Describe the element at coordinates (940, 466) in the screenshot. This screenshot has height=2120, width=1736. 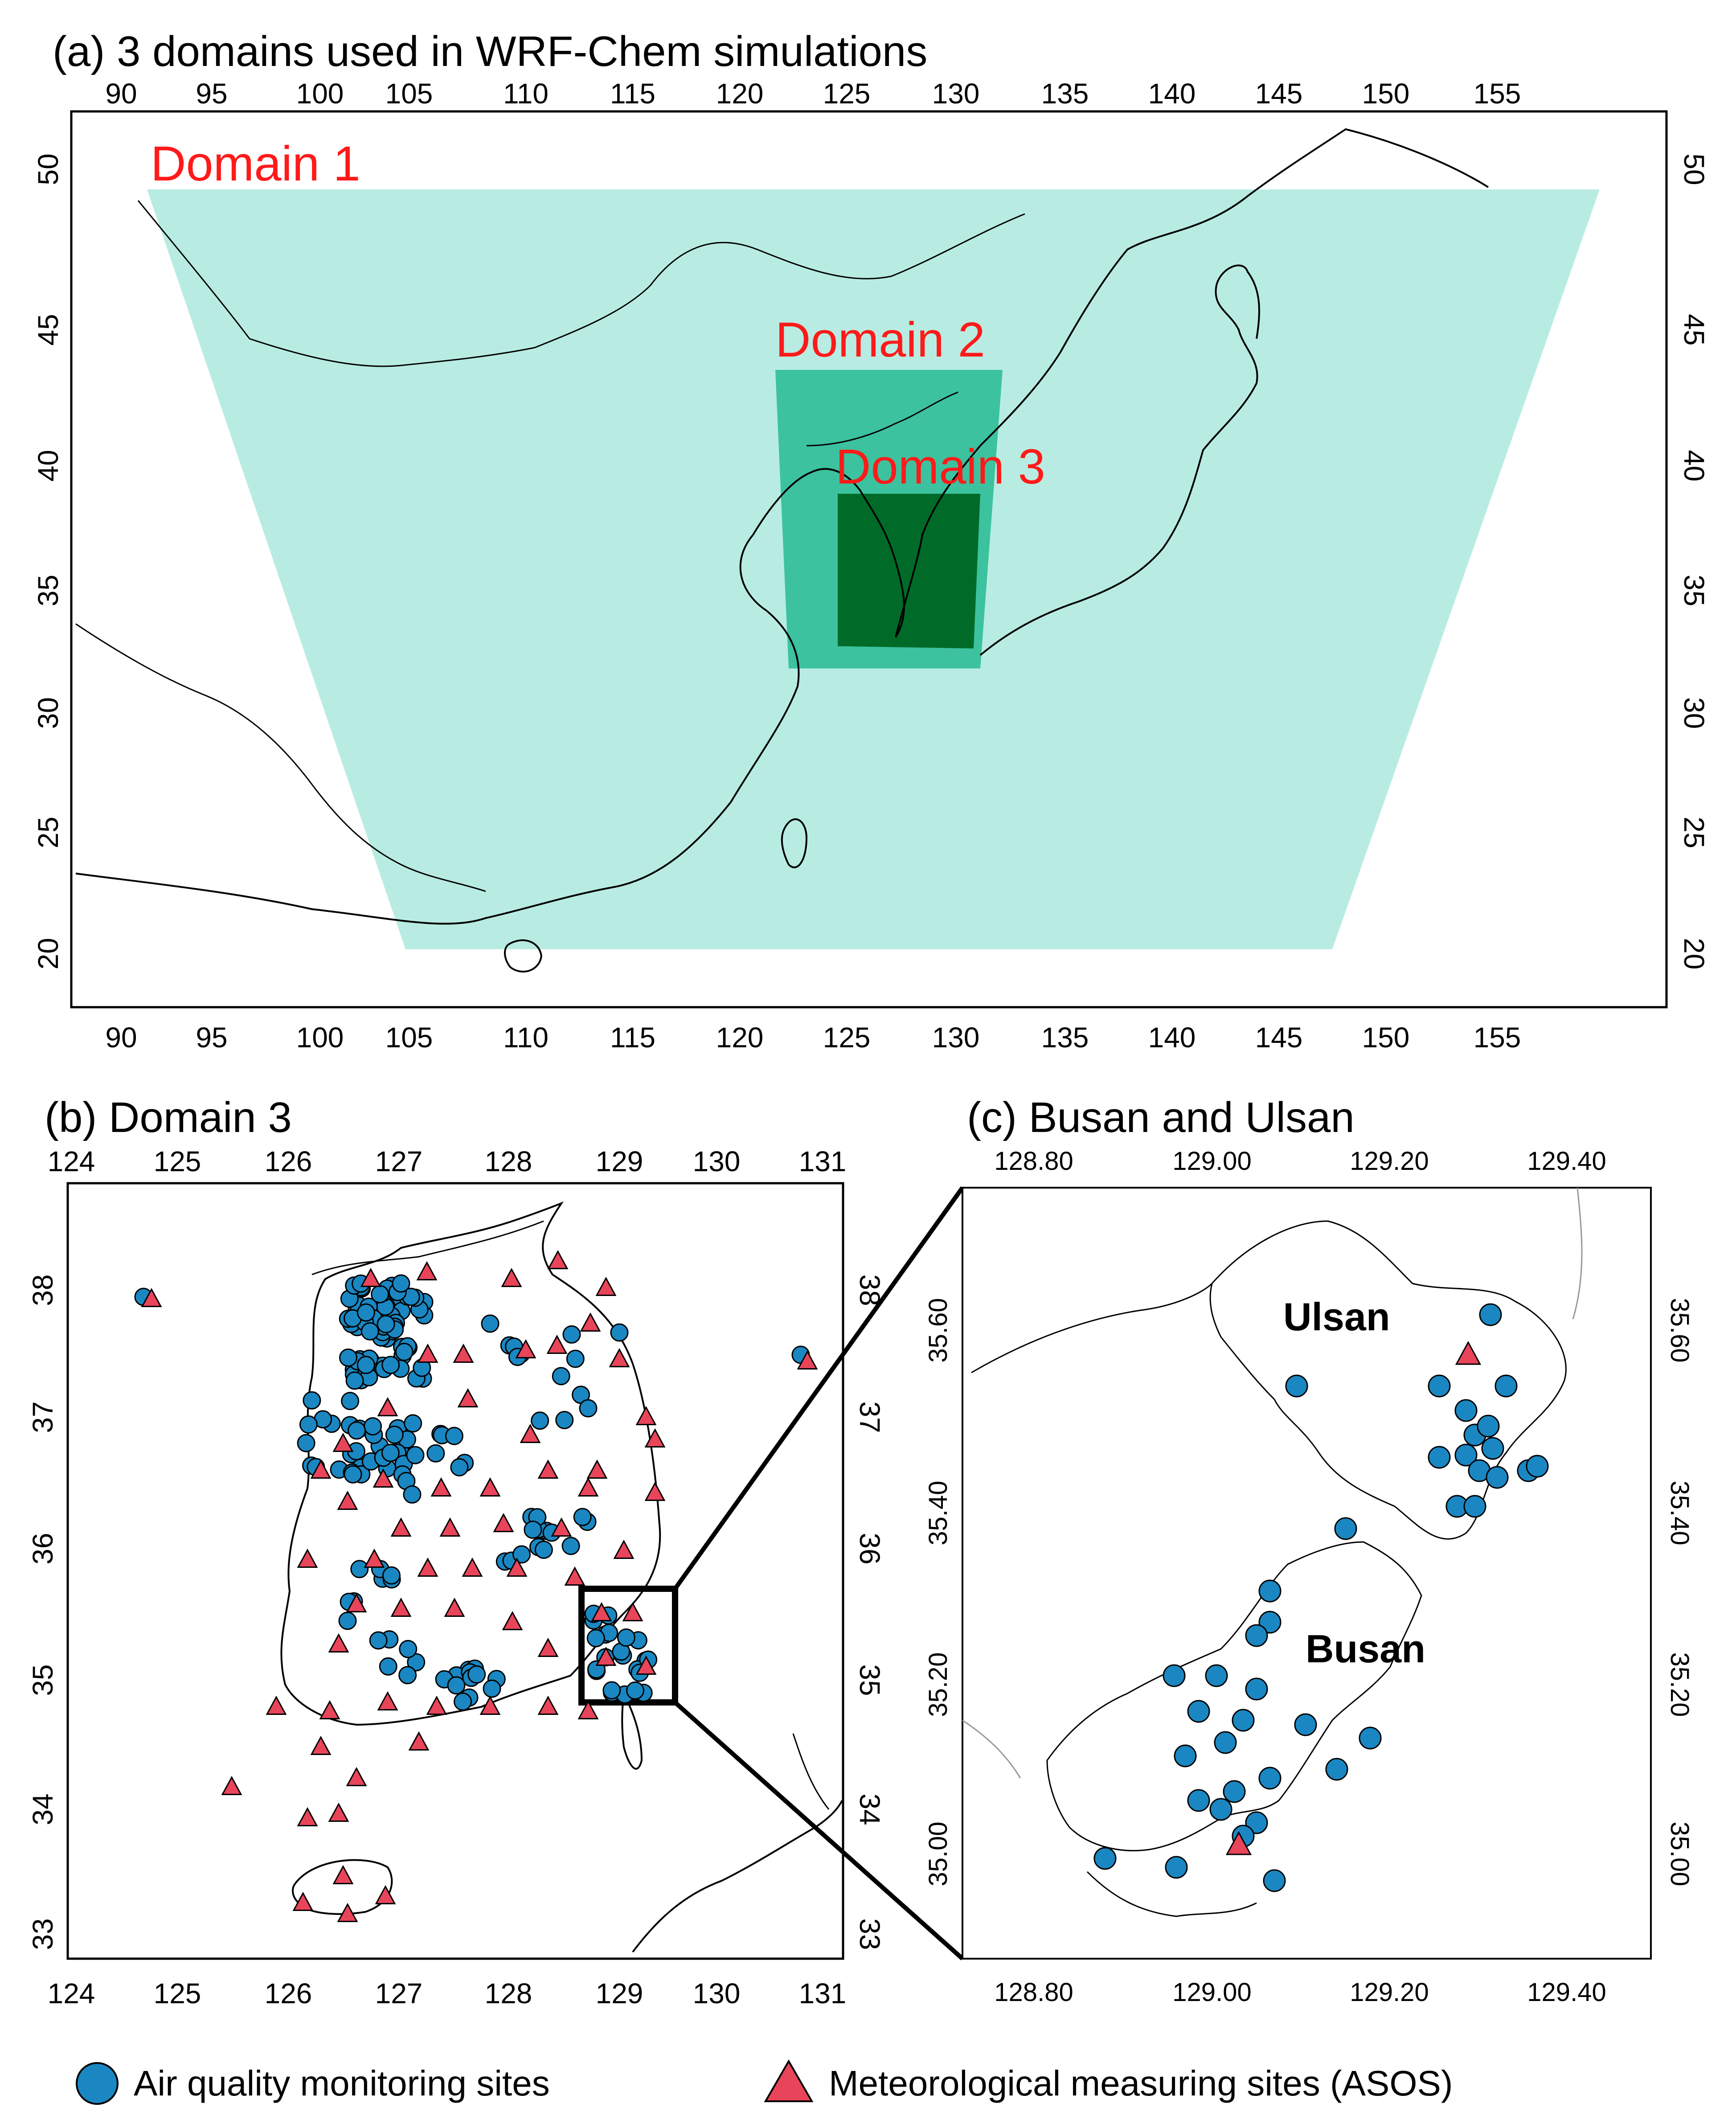
I see `domain-3-label: Domain 3` at that location.